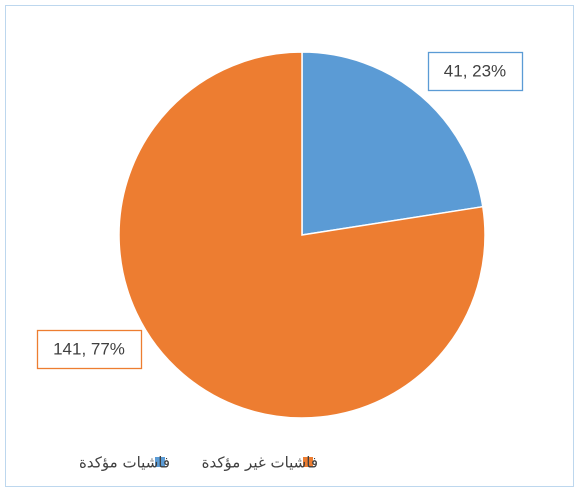 This screenshot has width=579, height=492. I want to click on legend-label: فاشيات مؤكدة, so click(124, 463).